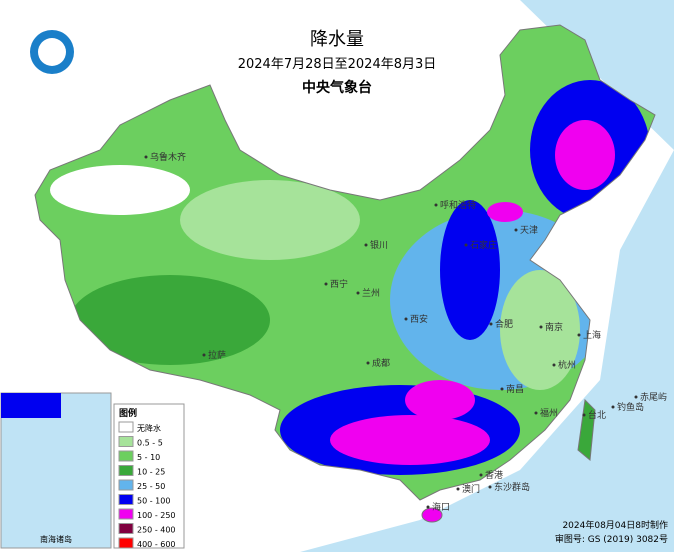 The image size is (674, 552). What do you see at coordinates (56, 539) in the screenshot?
I see `inset-label: 南海诸岛` at bounding box center [56, 539].